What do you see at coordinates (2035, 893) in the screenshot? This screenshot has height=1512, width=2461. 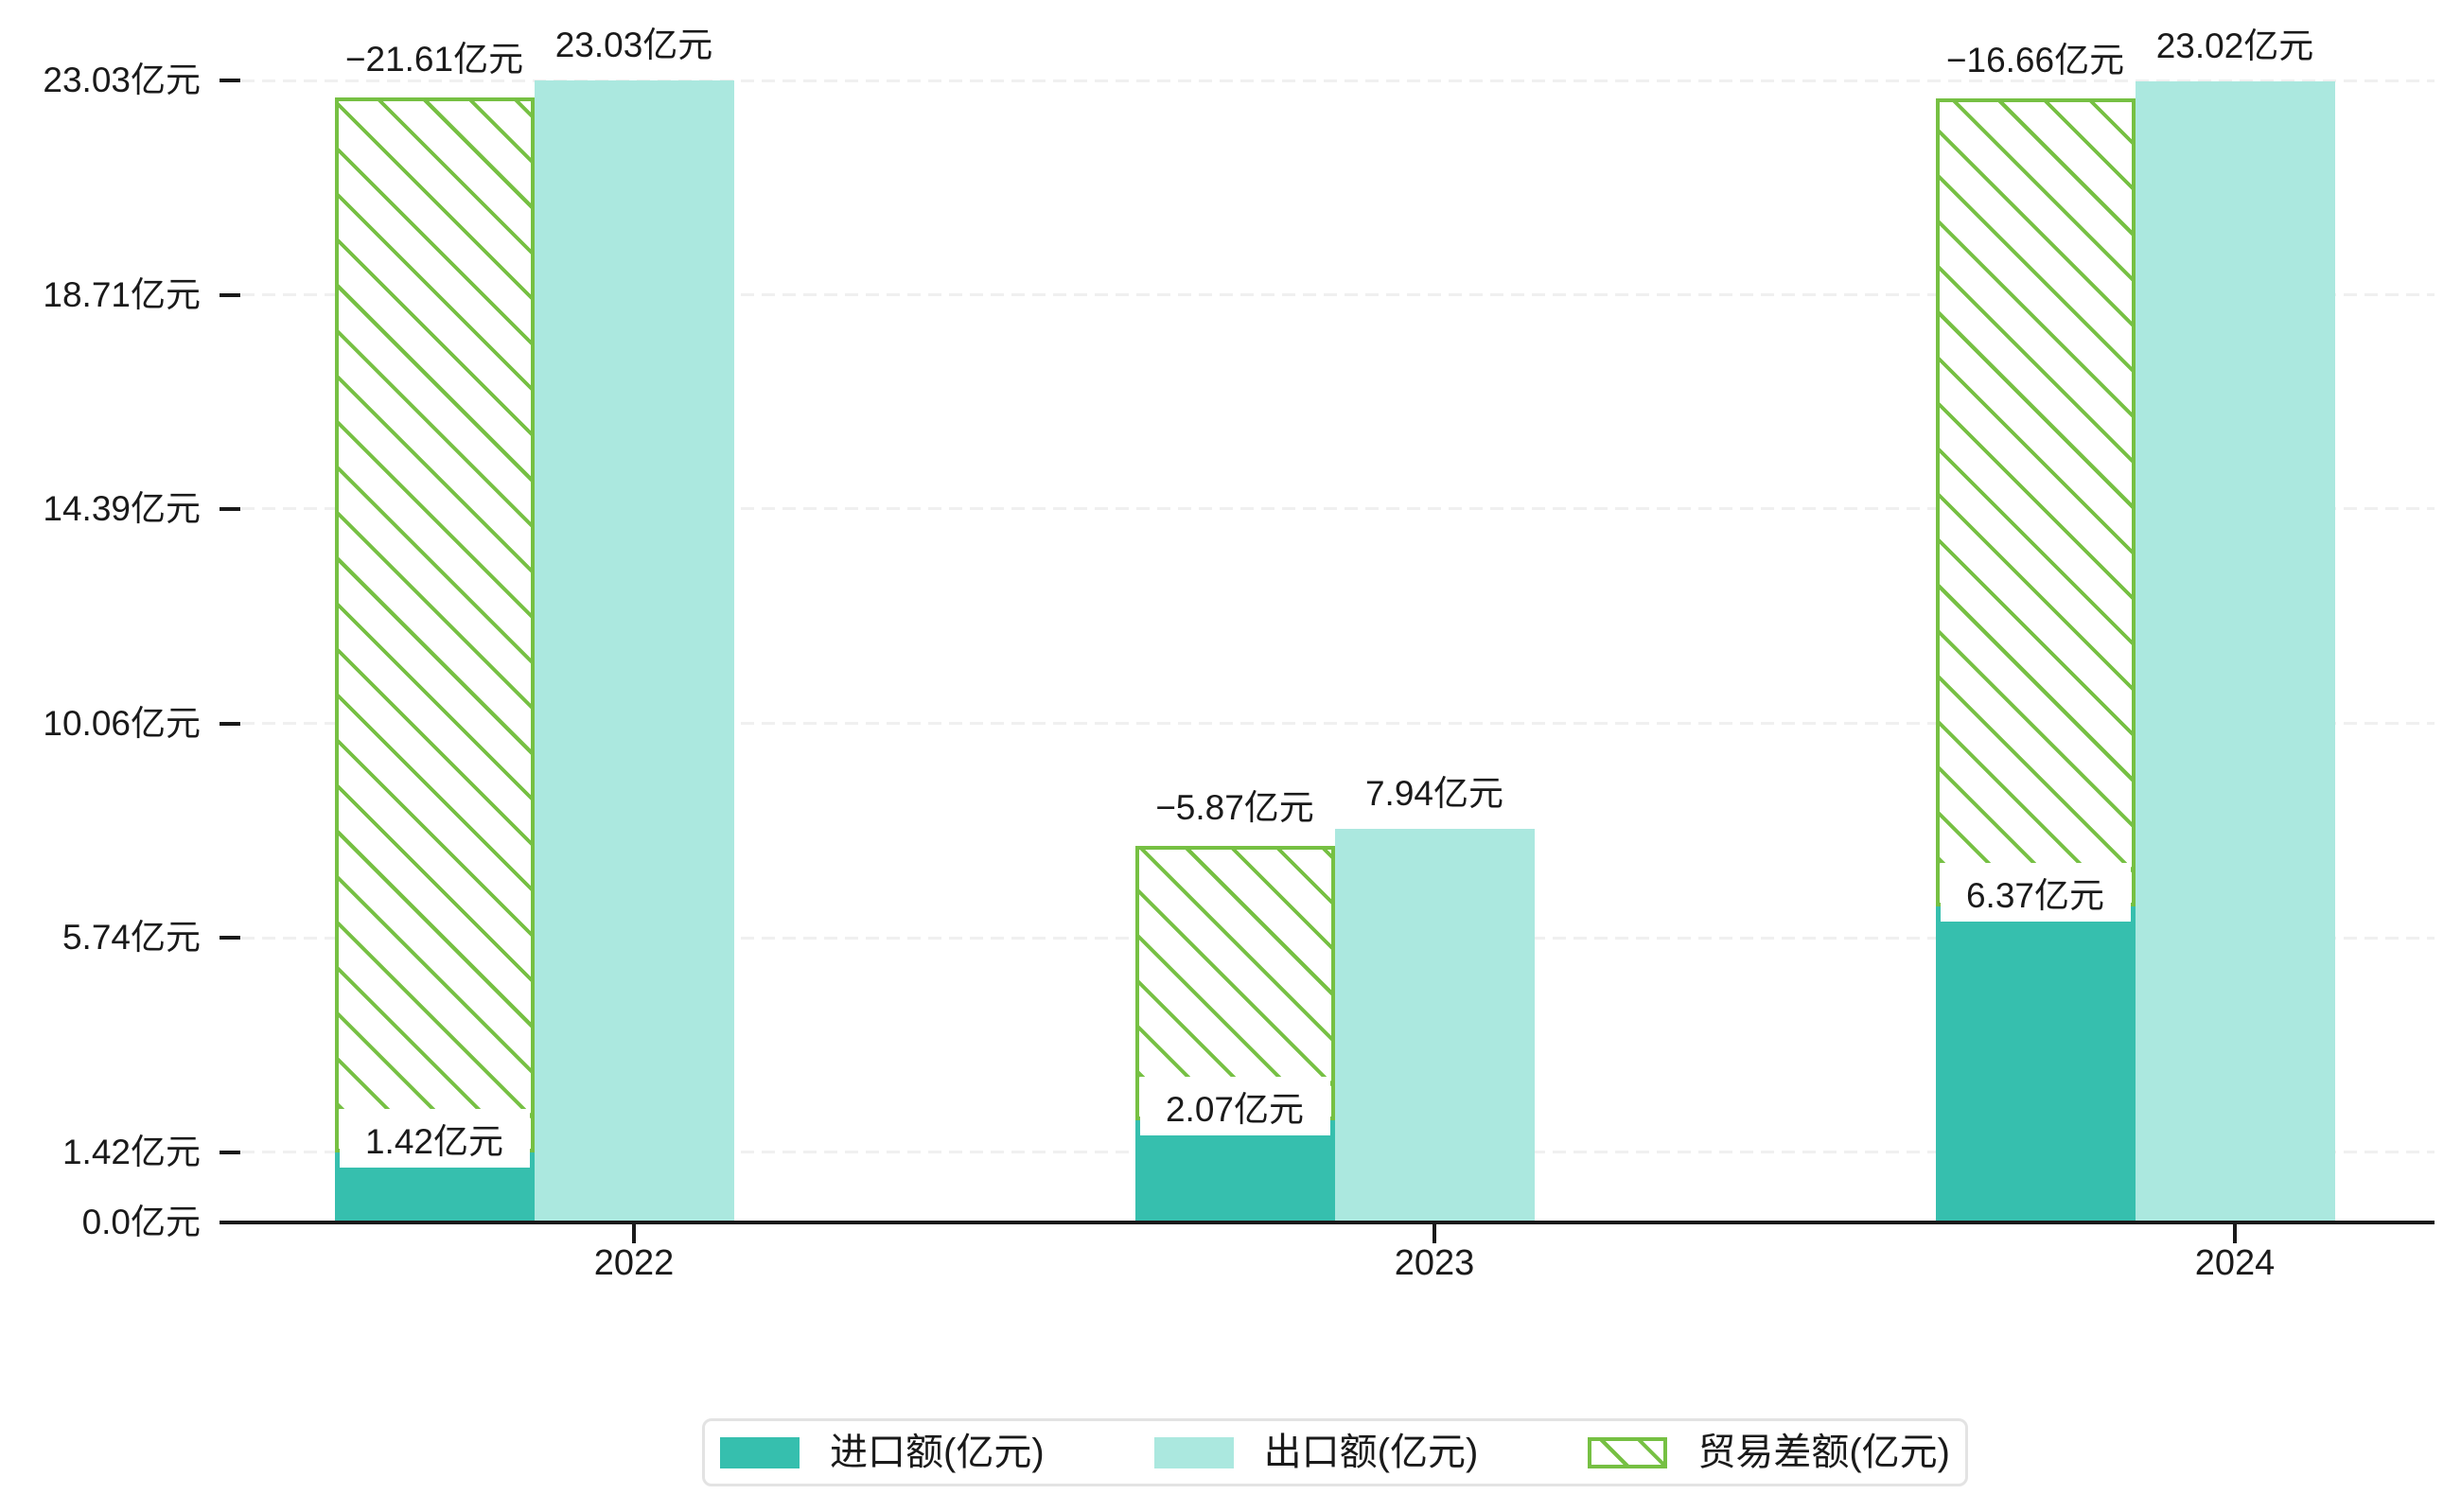 I see `import-value-label: 6.37亿元` at bounding box center [2035, 893].